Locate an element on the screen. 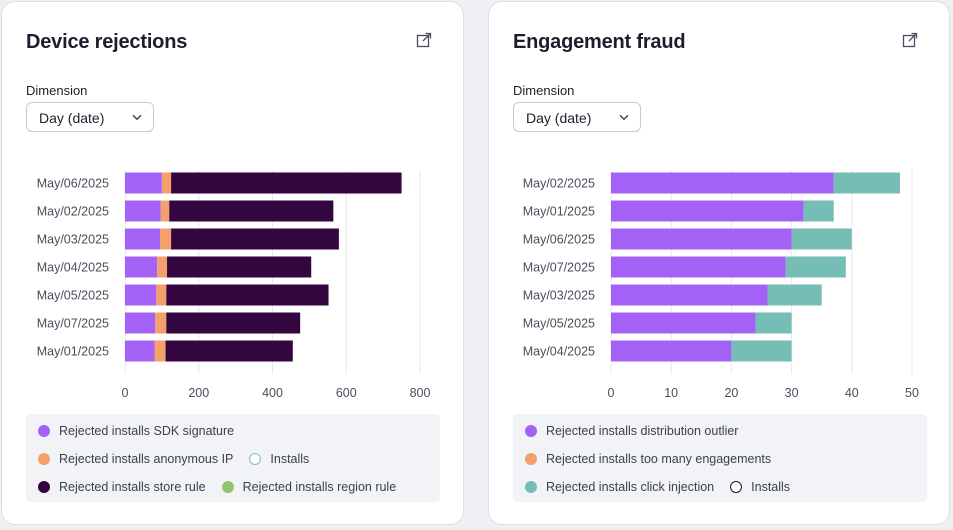 This screenshot has width=953, height=530. legend-item: Rejected installs SDK signature is located at coordinates (136, 431).